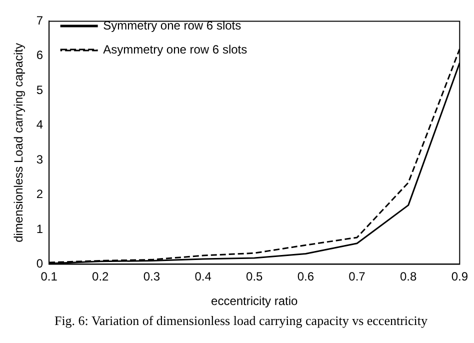 The width and height of the screenshot is (474, 343). Describe the element at coordinates (40, 89) in the screenshot. I see `y-tick-label: 5` at that location.